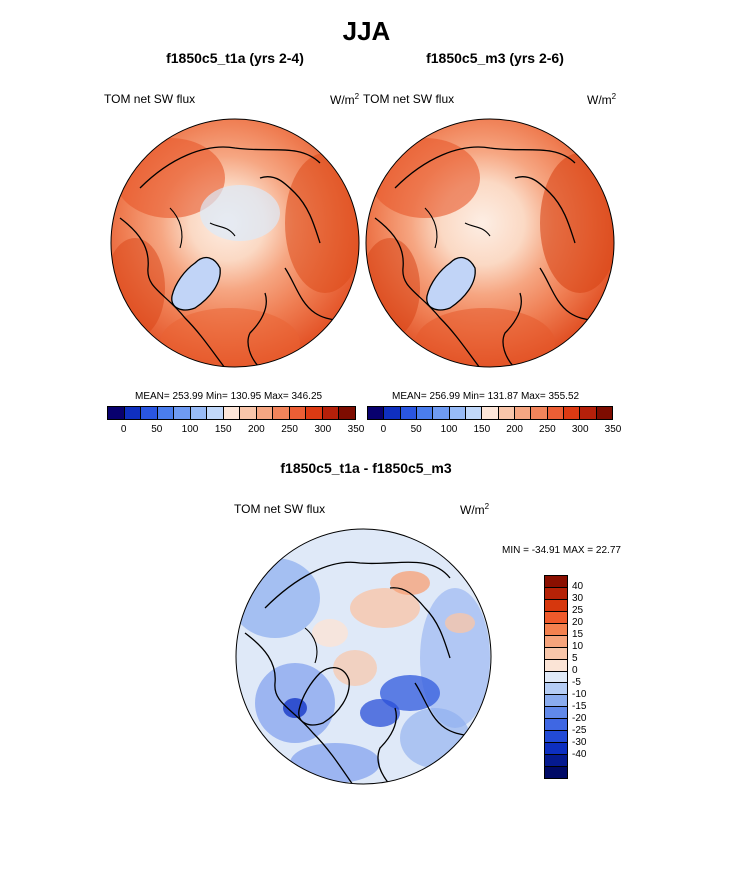 This screenshot has height=882, width=733. Describe the element at coordinates (578, 622) in the screenshot. I see `diff-colorbar-tick-label: 20` at that location.